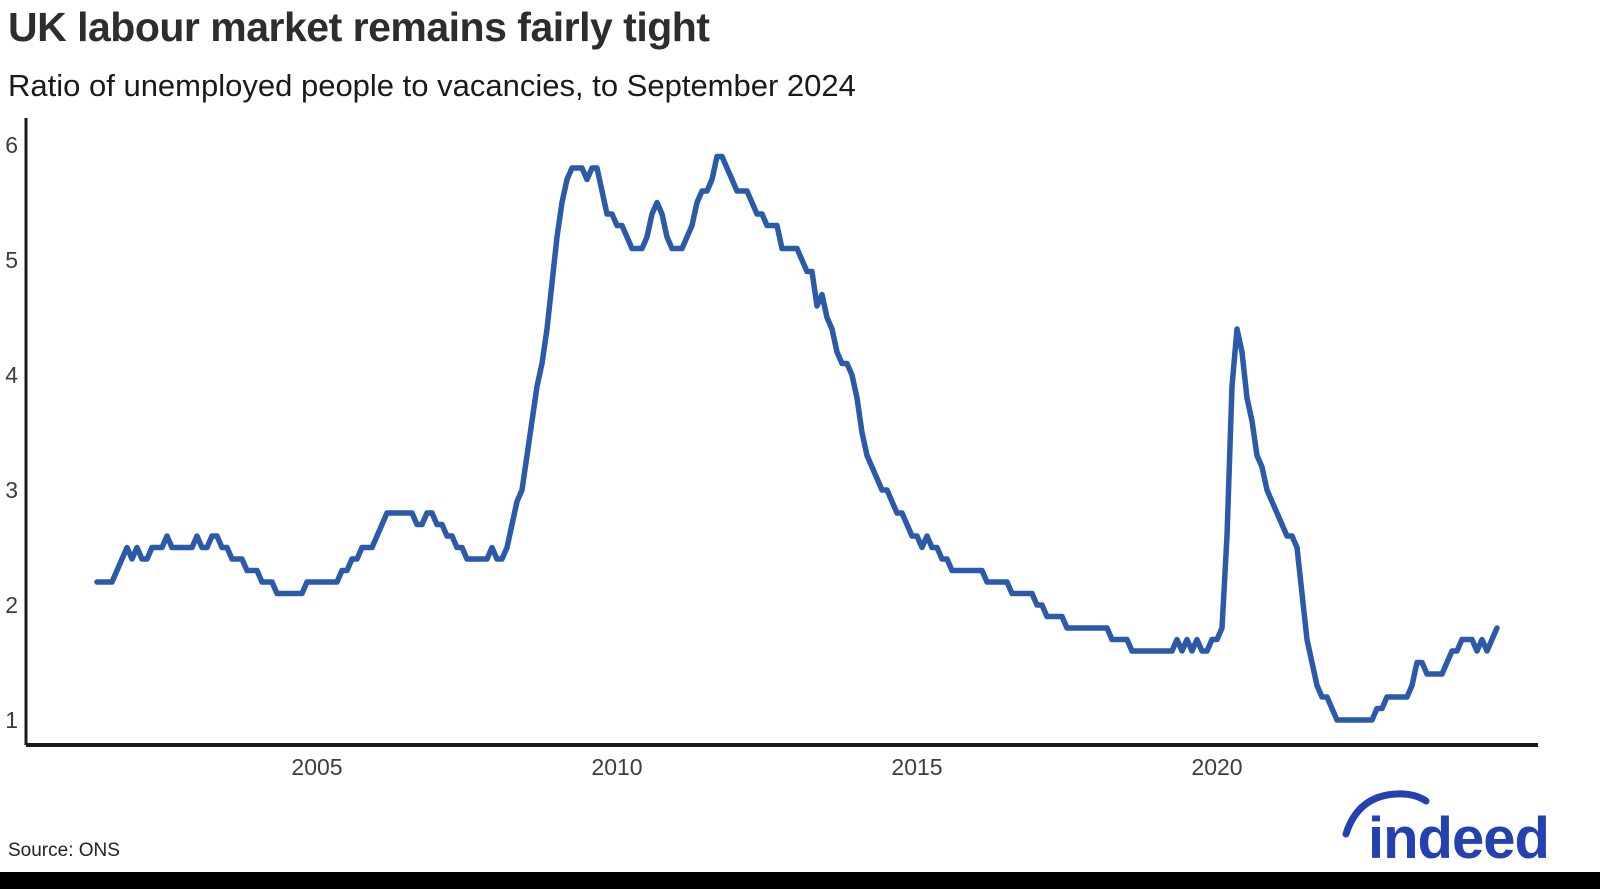  I want to click on x-tick-label: 2010, so click(616, 767).